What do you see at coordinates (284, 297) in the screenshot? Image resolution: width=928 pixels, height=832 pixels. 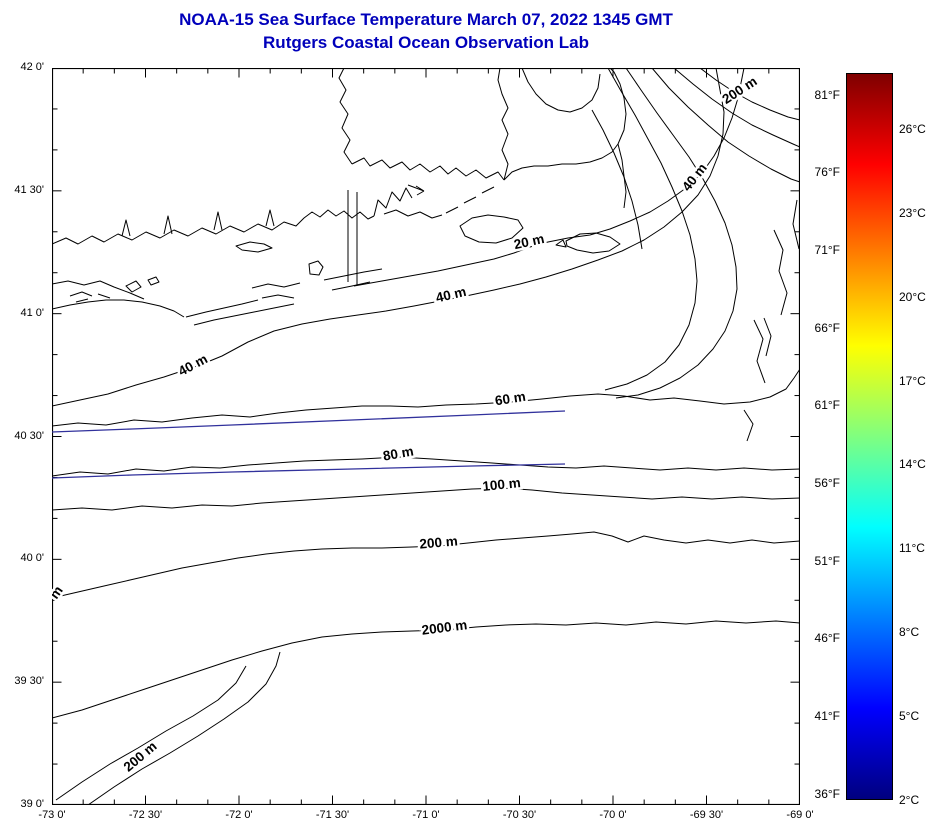 I see `block-island-sound-contours` at bounding box center [284, 297].